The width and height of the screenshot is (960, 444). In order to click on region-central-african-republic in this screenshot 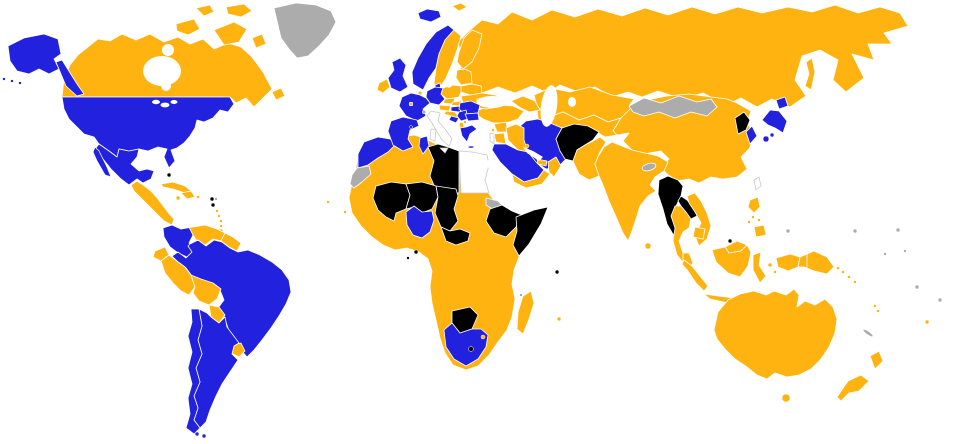, I will do `click(455, 236)`.